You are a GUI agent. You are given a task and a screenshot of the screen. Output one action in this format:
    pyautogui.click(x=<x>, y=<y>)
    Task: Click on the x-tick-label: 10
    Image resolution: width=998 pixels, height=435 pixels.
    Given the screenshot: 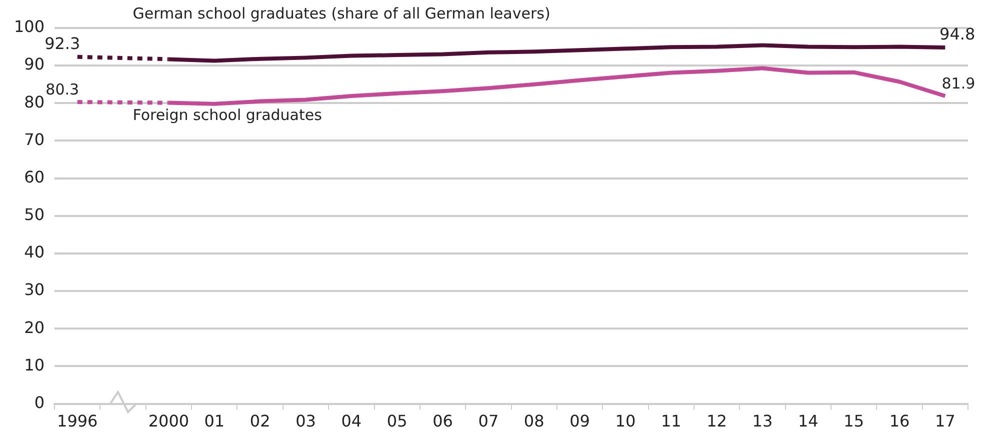 What is the action you would take?
    pyautogui.click(x=625, y=421)
    